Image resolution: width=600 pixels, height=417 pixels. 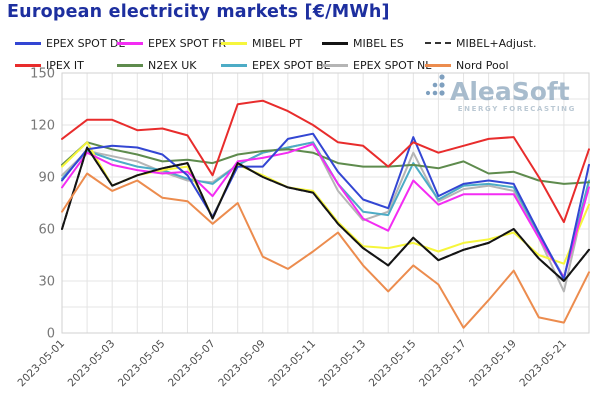 I want to click on legend-label: EPEX SPOT BE, so click(x=291, y=65).